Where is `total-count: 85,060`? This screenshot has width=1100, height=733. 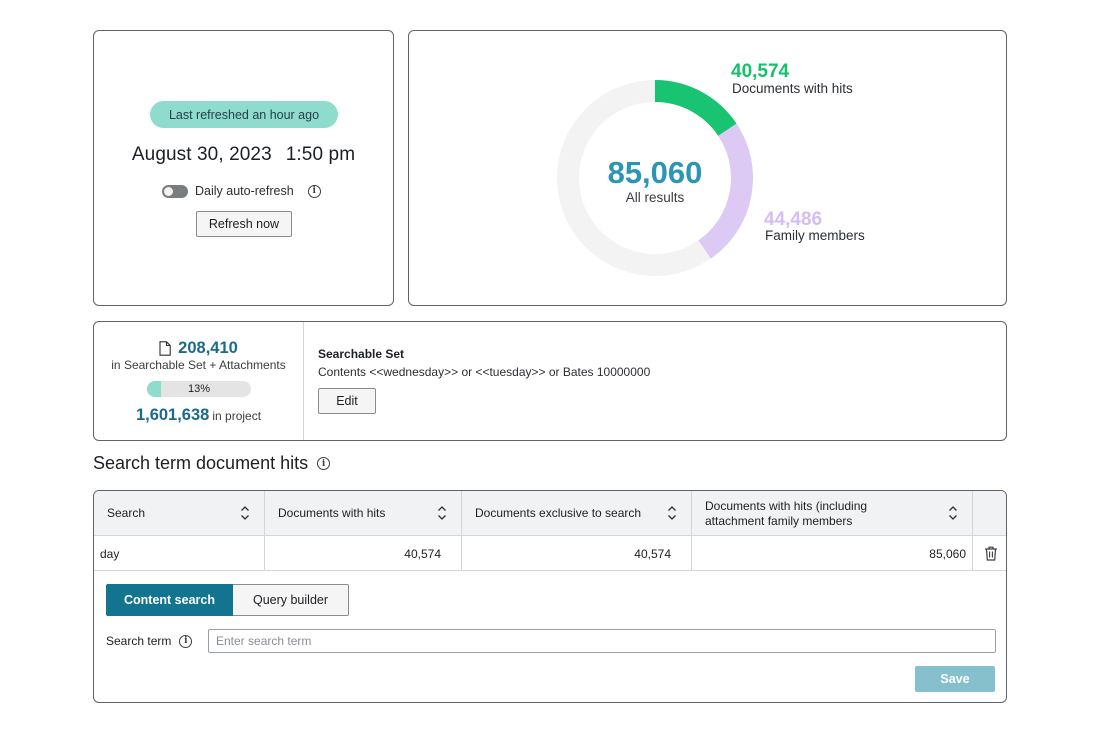
total-count: 85,060 is located at coordinates (655, 172).